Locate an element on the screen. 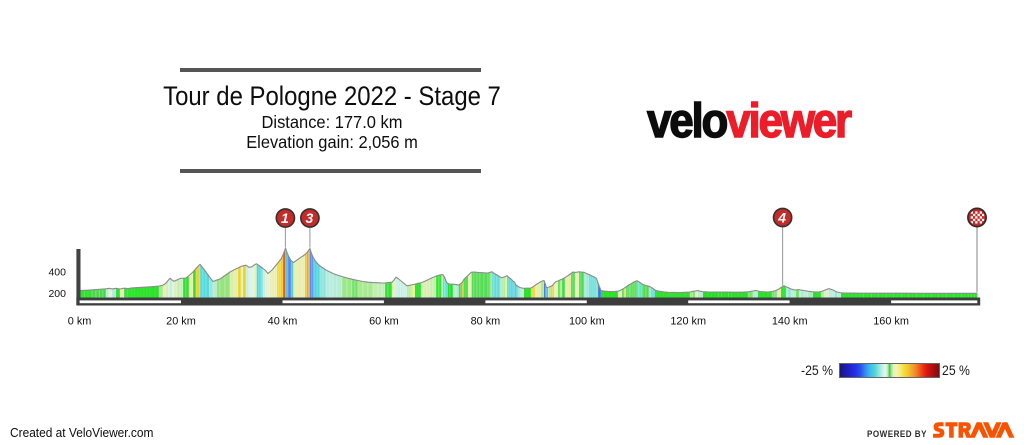 The width and height of the screenshot is (1024, 445). svg-text: 80 km is located at coordinates (486, 322).